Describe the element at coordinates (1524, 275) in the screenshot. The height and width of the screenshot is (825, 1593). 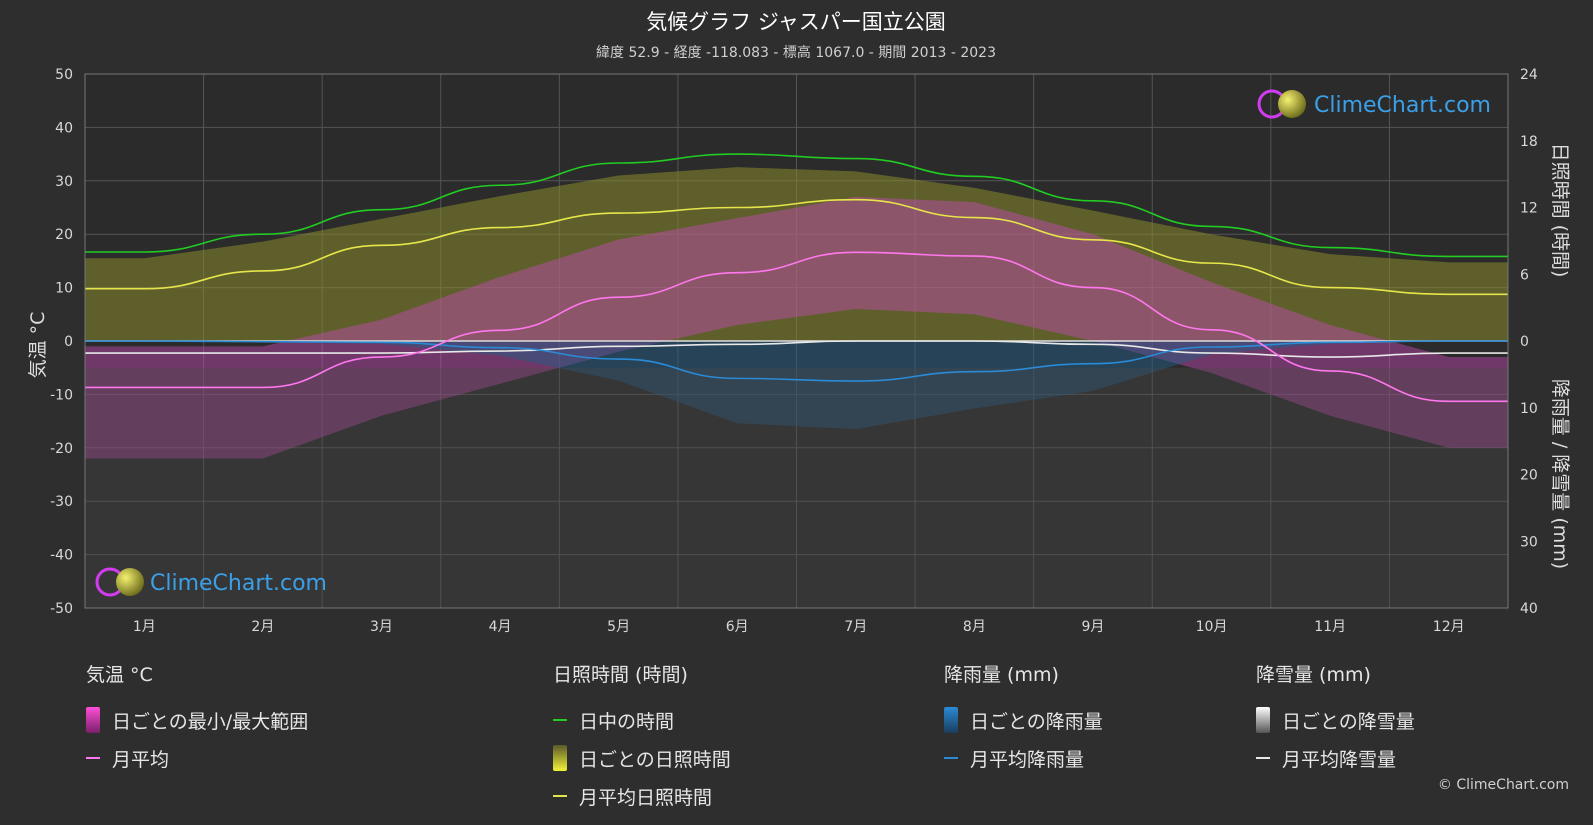
I see `right-top-tick-label: 6` at that location.